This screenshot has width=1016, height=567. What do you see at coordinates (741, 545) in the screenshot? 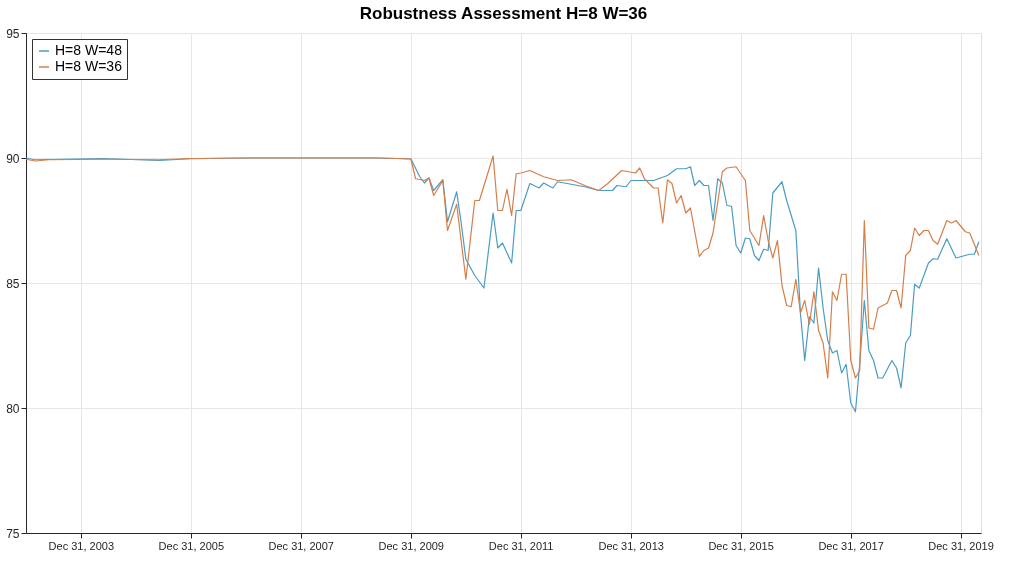
I see `x-tick-label: Dec 31, 2015` at bounding box center [741, 545].